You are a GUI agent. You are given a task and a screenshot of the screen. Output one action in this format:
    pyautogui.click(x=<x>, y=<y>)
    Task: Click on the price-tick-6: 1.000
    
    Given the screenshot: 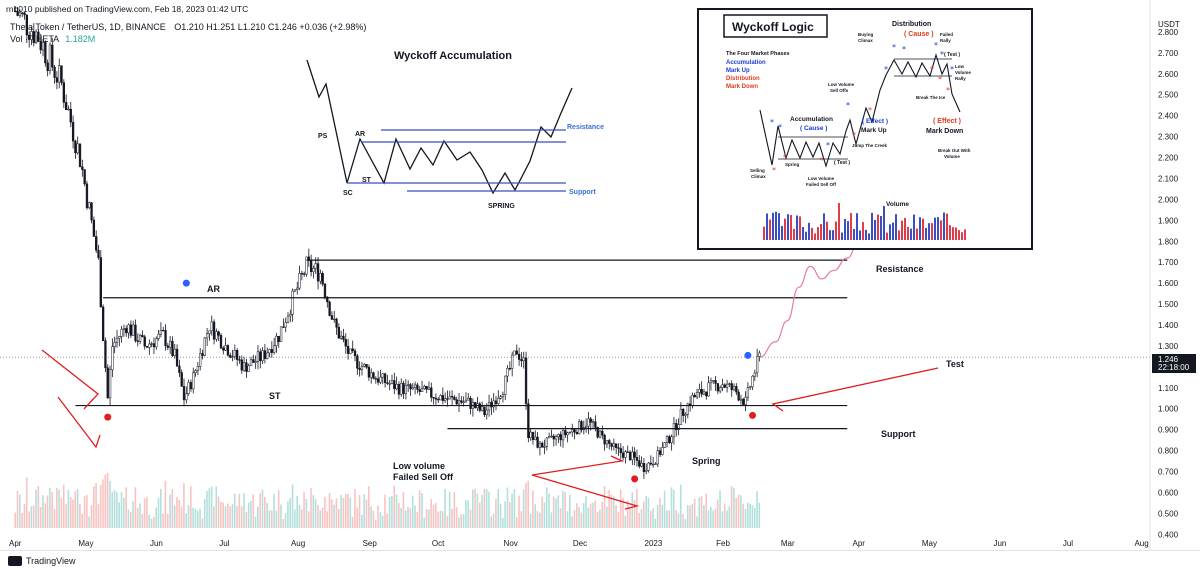 What is the action you would take?
    pyautogui.click(x=1168, y=409)
    